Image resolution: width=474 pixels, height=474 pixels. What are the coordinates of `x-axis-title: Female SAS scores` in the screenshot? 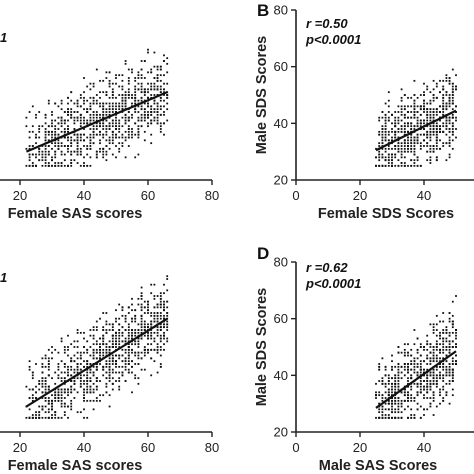 It's located at (75, 466).